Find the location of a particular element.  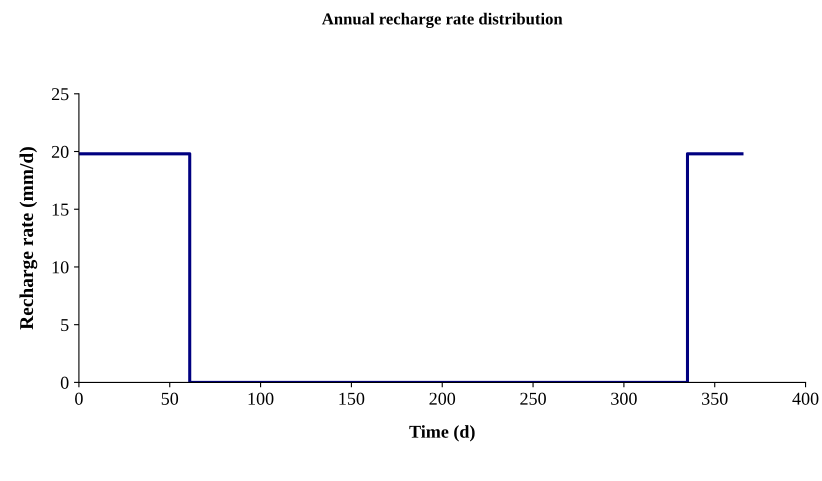

y-axis-title: Recharge rate (mm/d) is located at coordinates (28, 238).